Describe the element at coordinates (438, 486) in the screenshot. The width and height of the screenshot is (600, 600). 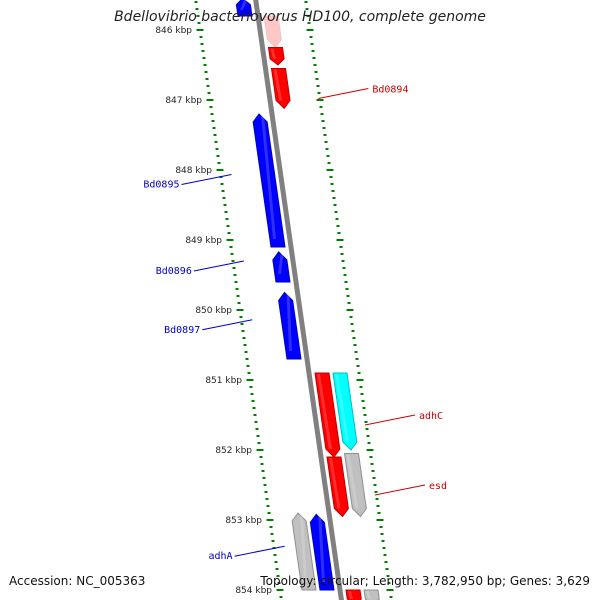
I see `gene-label: esd` at that location.